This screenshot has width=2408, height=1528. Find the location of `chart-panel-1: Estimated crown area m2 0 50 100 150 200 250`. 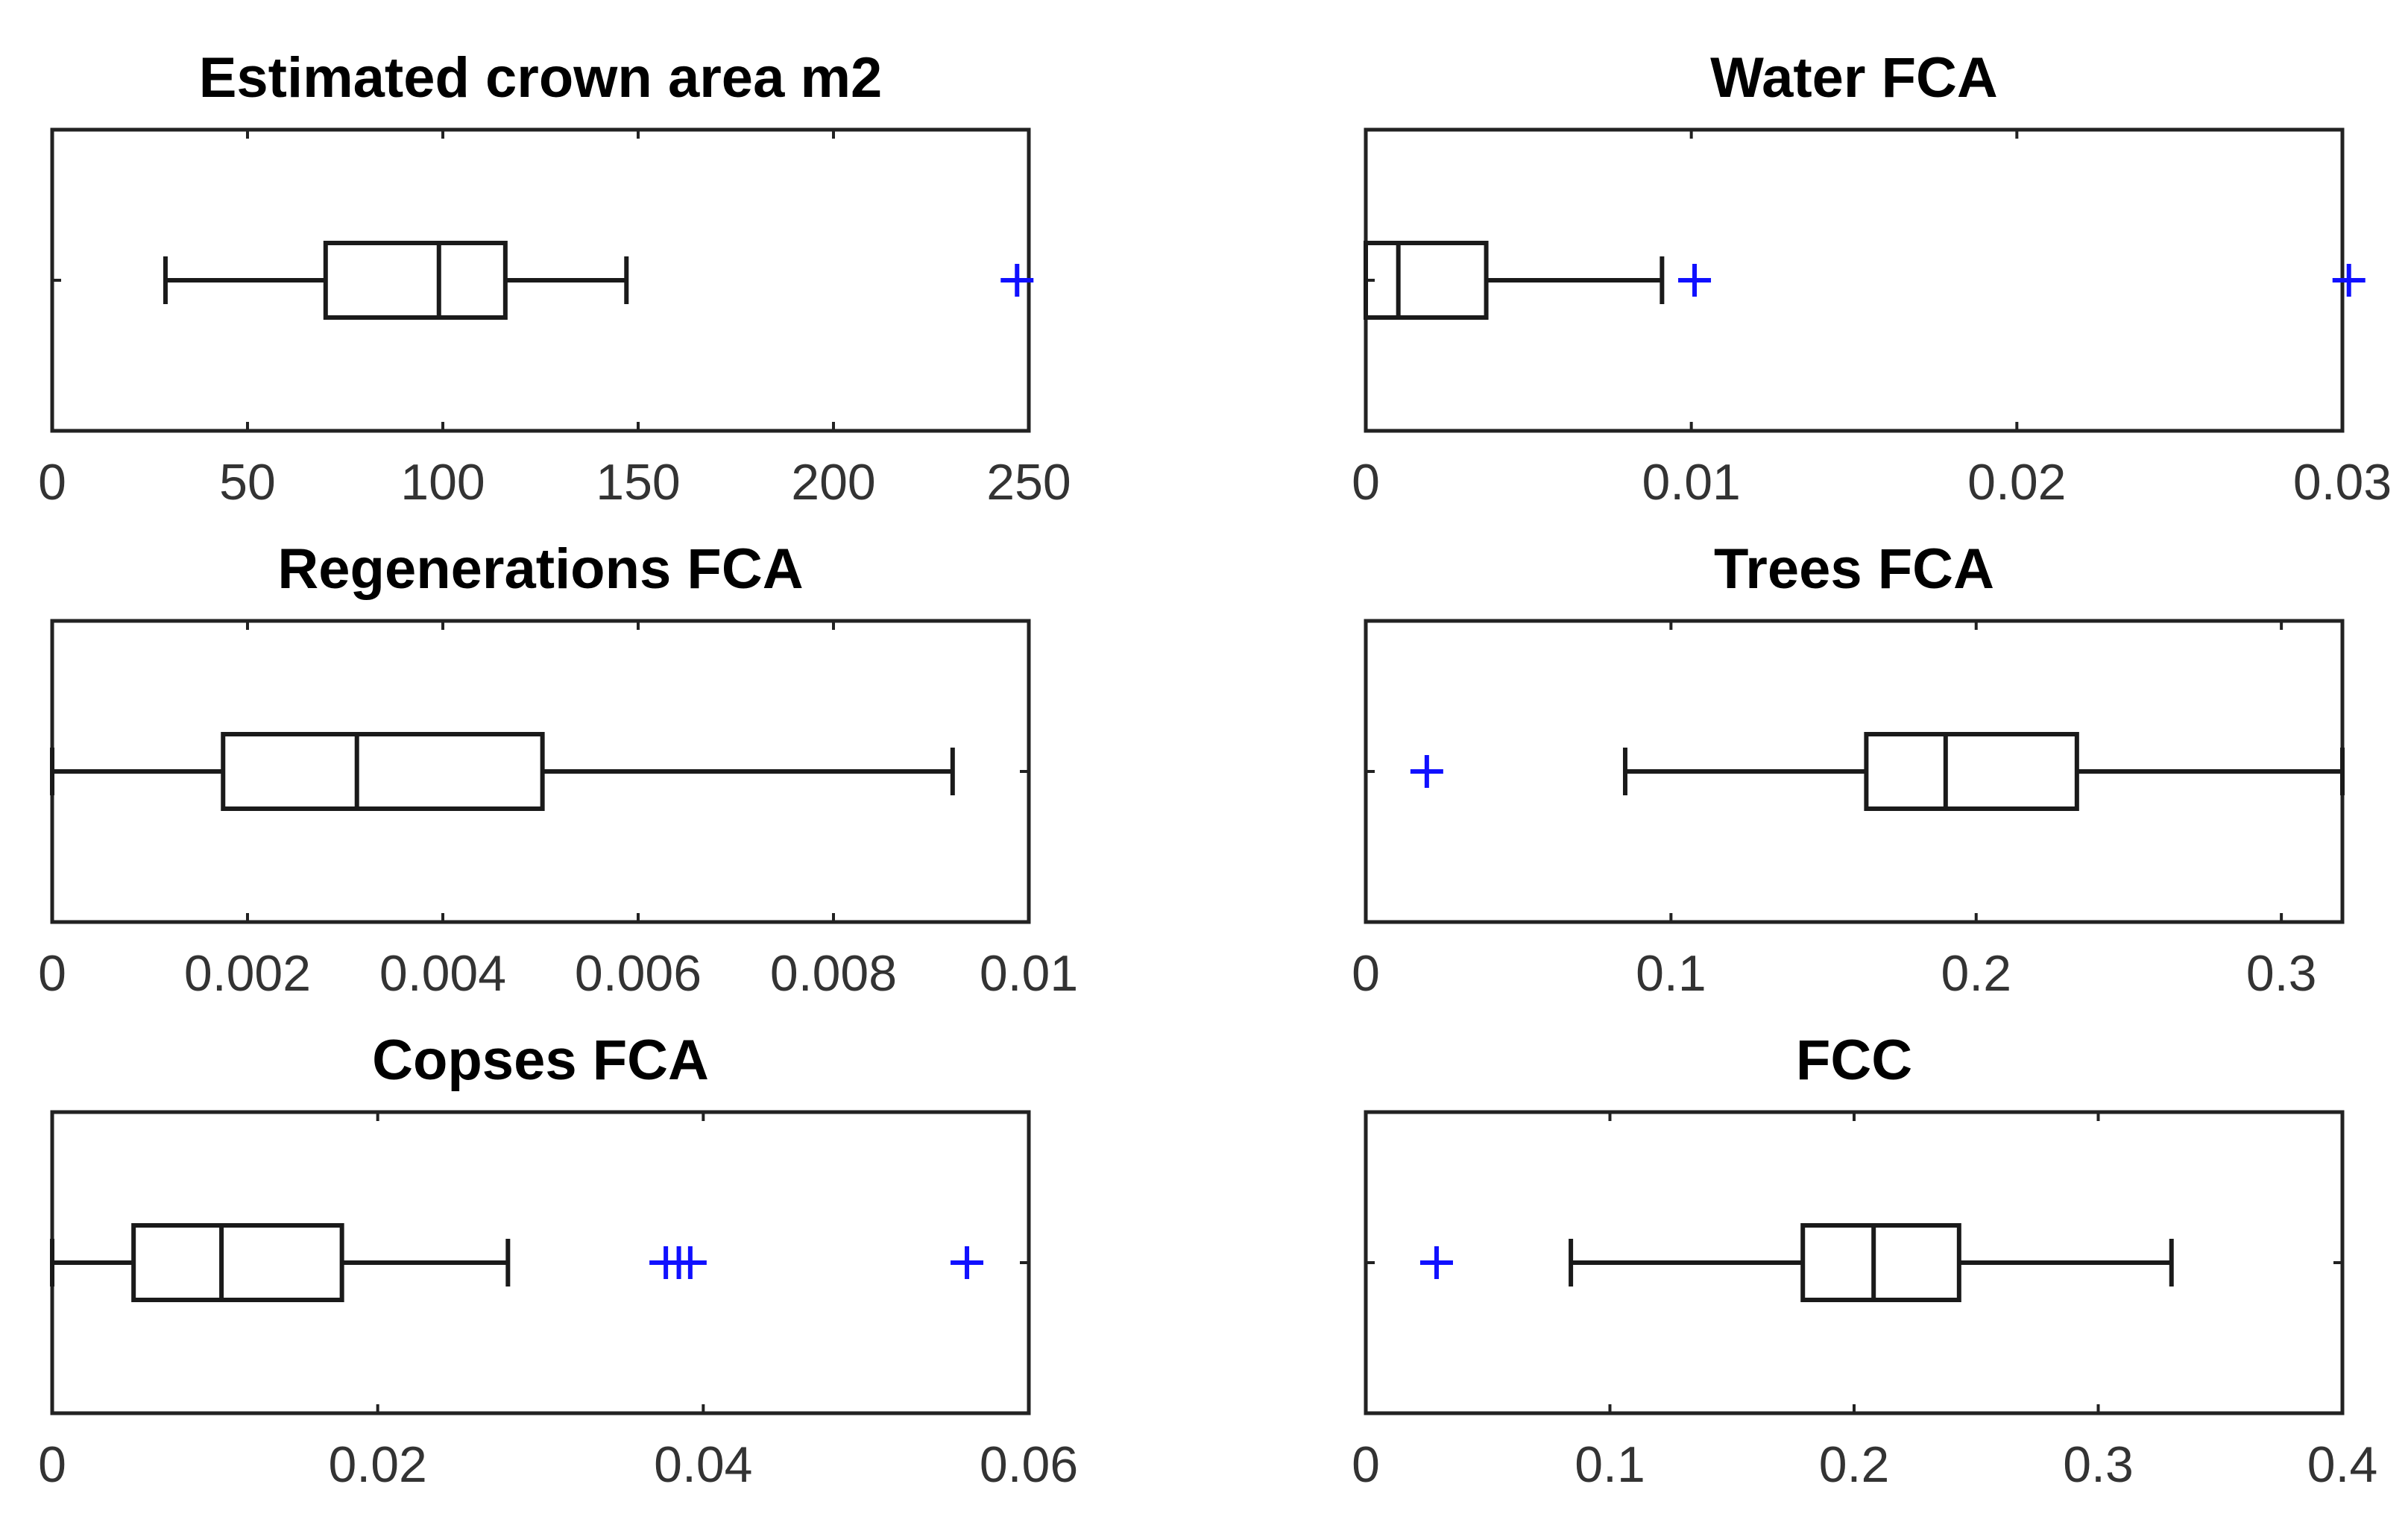

chart-panel-1: Estimated crown area m2 0 50 100 150 200 250 is located at coordinates (554, 278).